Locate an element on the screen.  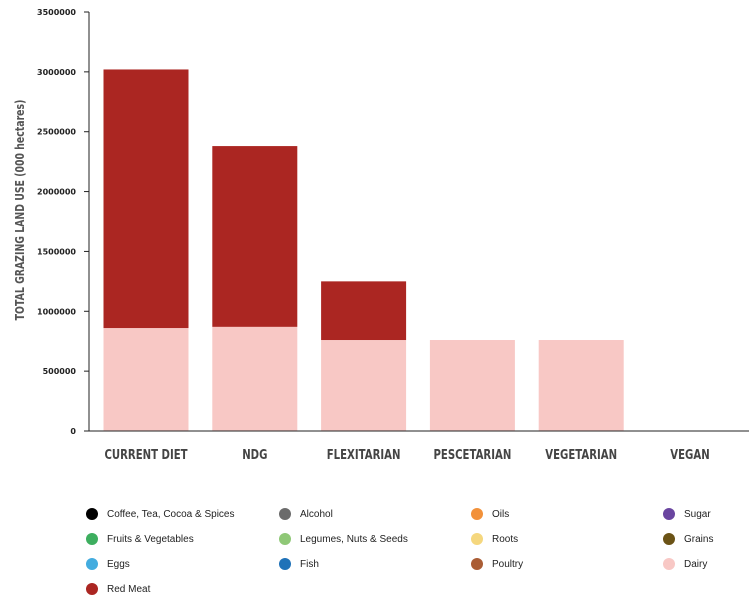
legend-label: Dairy is located at coordinates (696, 564).